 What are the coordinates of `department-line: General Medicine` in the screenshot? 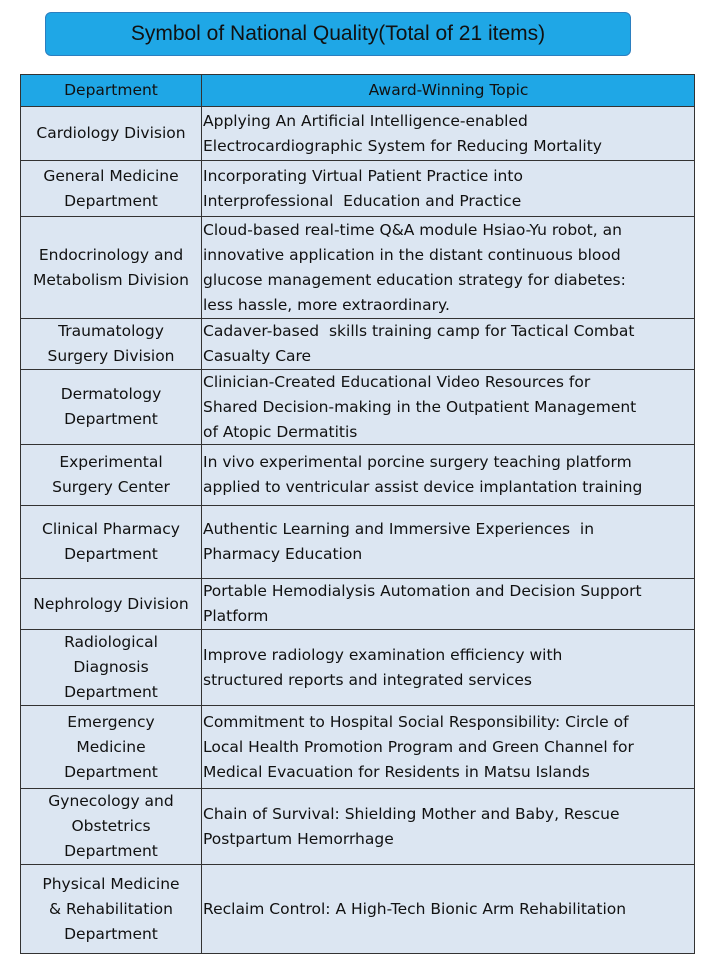 It's located at (111, 175).